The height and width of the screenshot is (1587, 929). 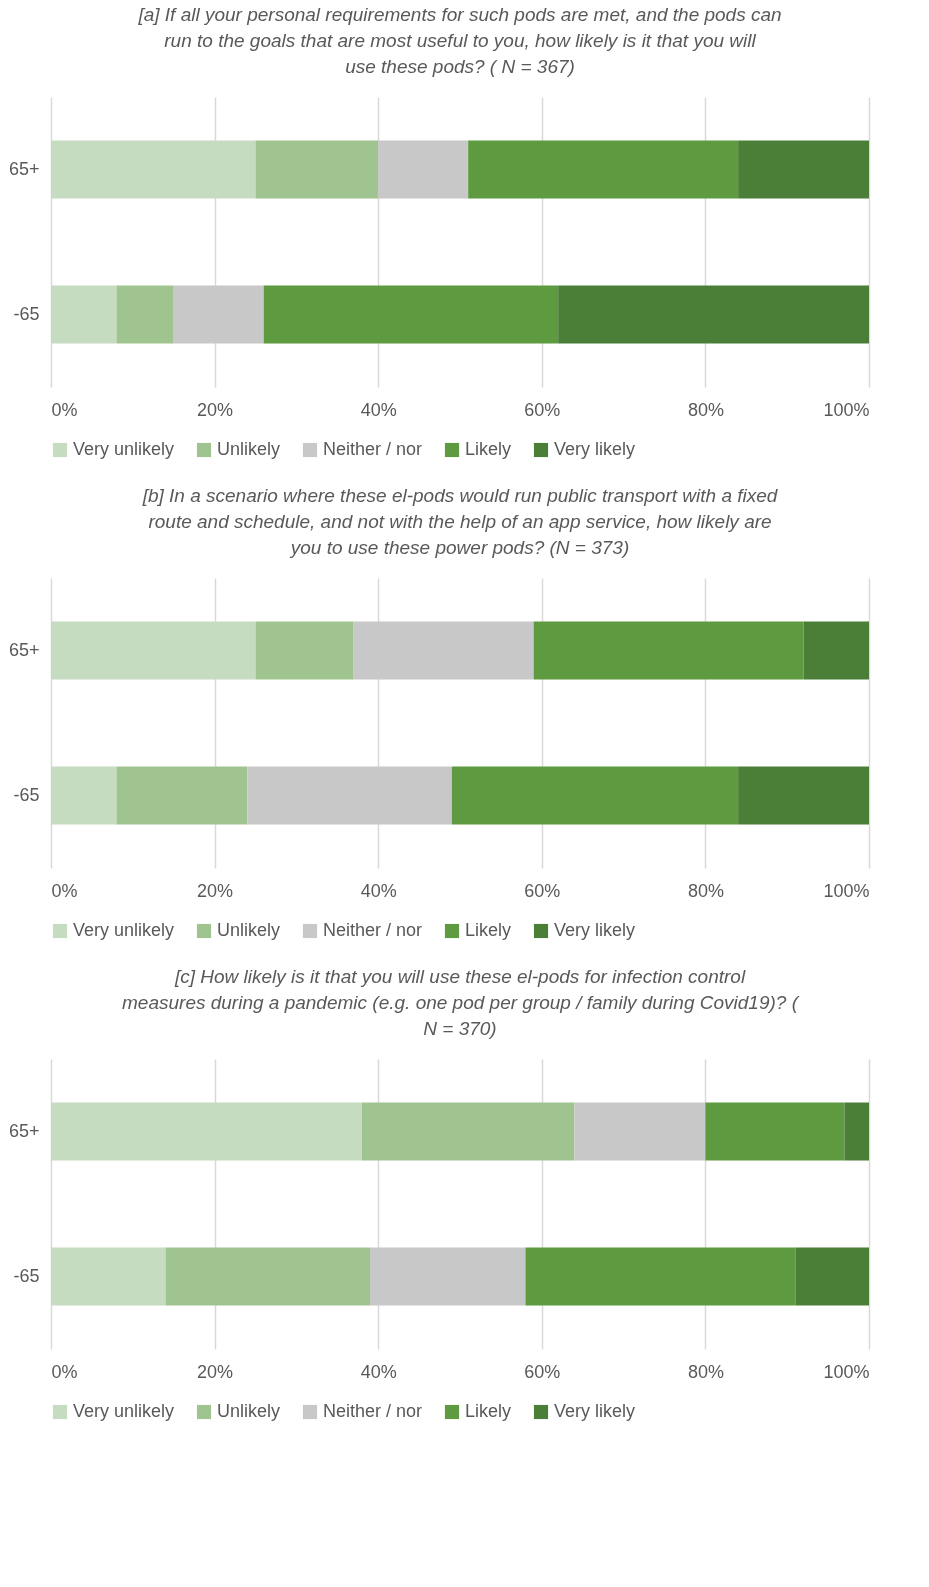 What do you see at coordinates (459, 40) in the screenshot?
I see `chart-title: [a] If all your personal requirements for such pods are met, and the pods can run to the goals that are most useful to you, how likely is it that you will use these pods? ( N = 367)` at bounding box center [459, 40].